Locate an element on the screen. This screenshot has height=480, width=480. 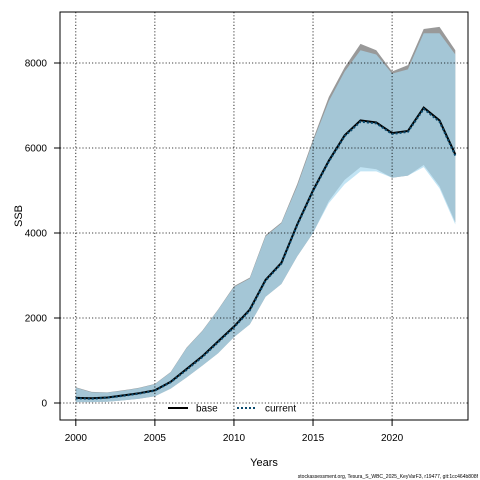
y-tick-label-0: 0 is located at coordinates (44, 404).